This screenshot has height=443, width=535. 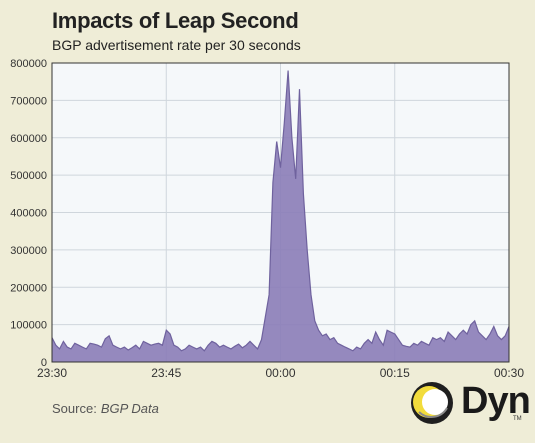 I want to click on source-note: Source: BGP Data, so click(x=105, y=408).